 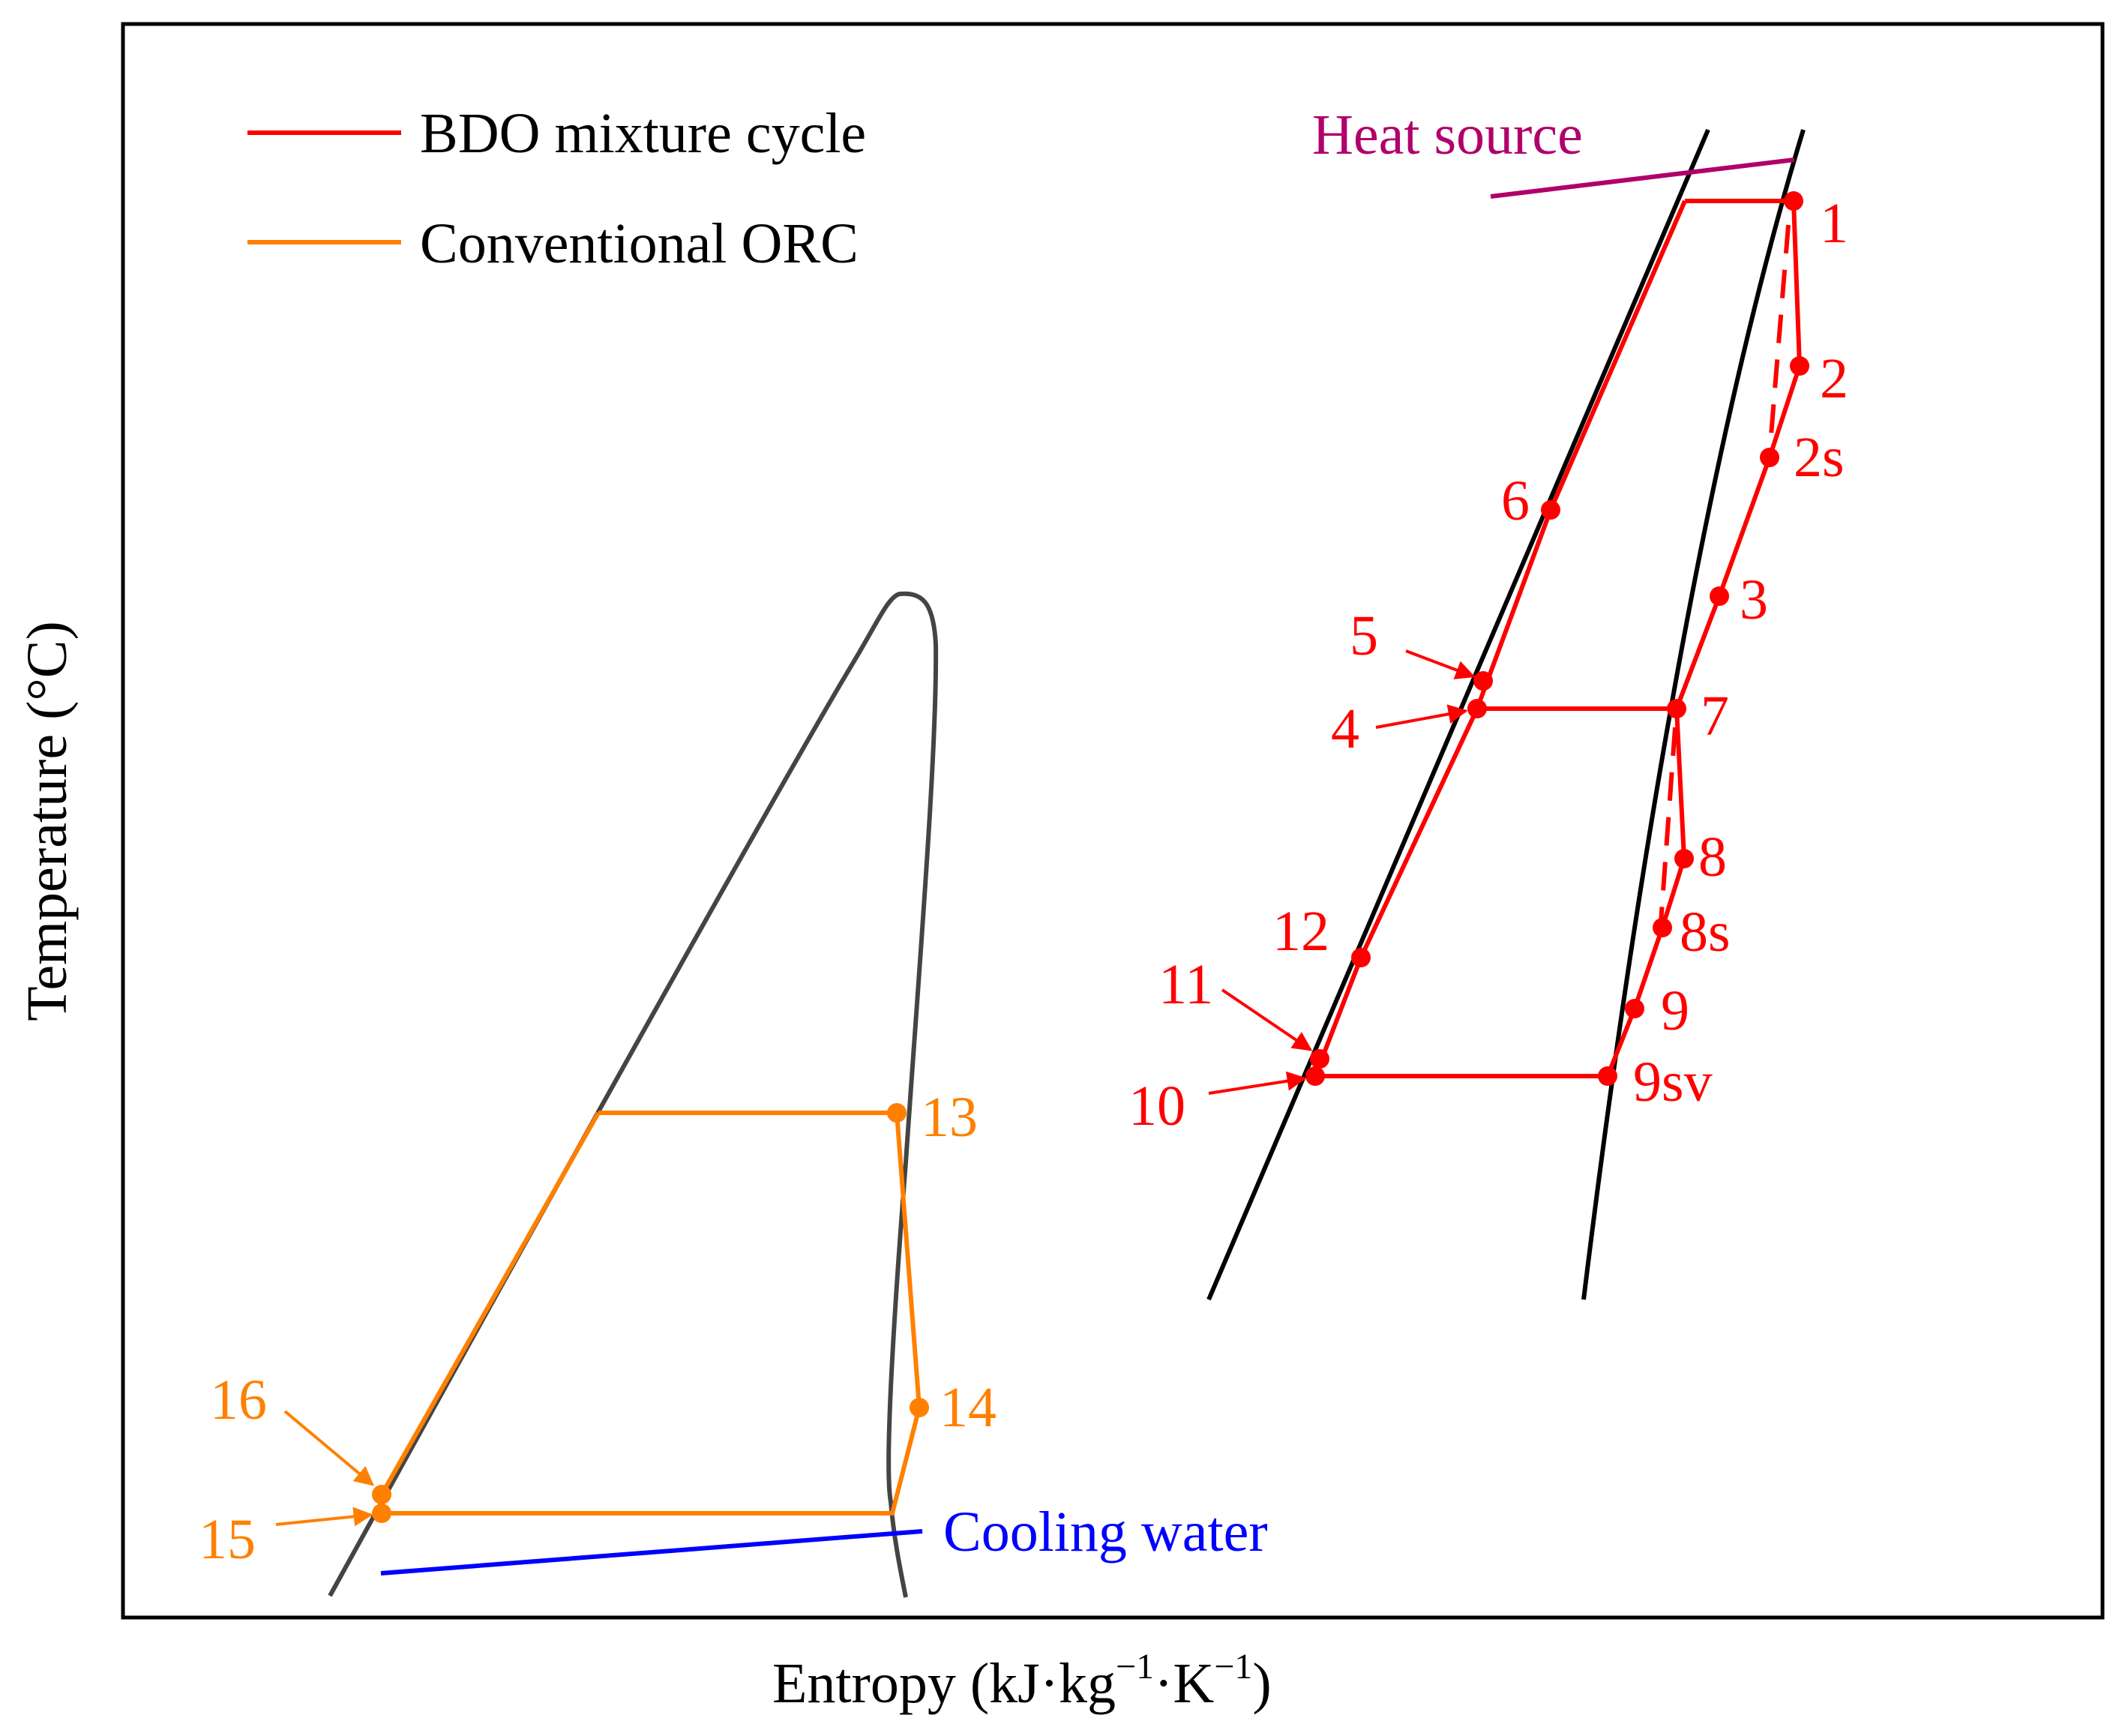 What do you see at coordinates (1105, 1532) in the screenshot?
I see `cooling-water-label: Cooling water` at bounding box center [1105, 1532].